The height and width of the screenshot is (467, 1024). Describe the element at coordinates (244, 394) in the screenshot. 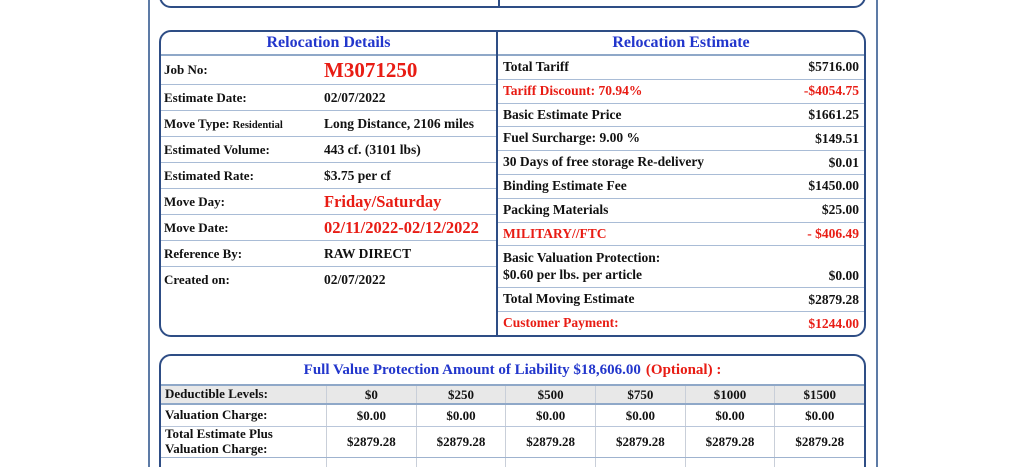

I see `fvp-header-label: Deductible Levels:` at that location.